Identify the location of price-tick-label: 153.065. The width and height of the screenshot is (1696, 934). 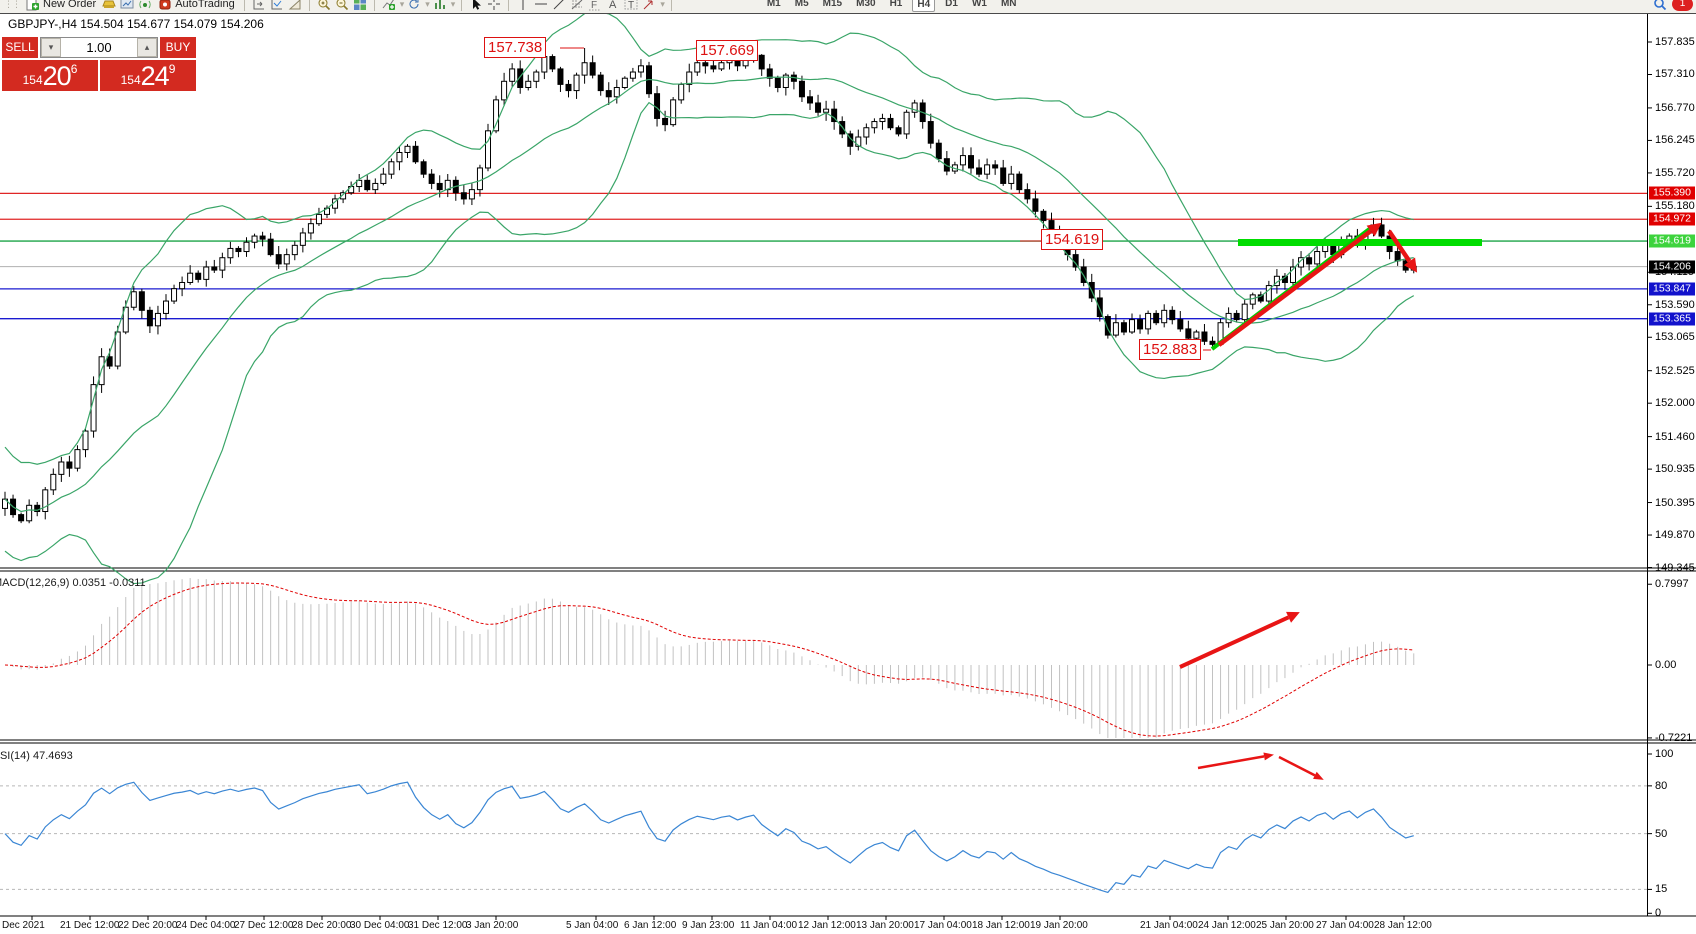
(1675, 337).